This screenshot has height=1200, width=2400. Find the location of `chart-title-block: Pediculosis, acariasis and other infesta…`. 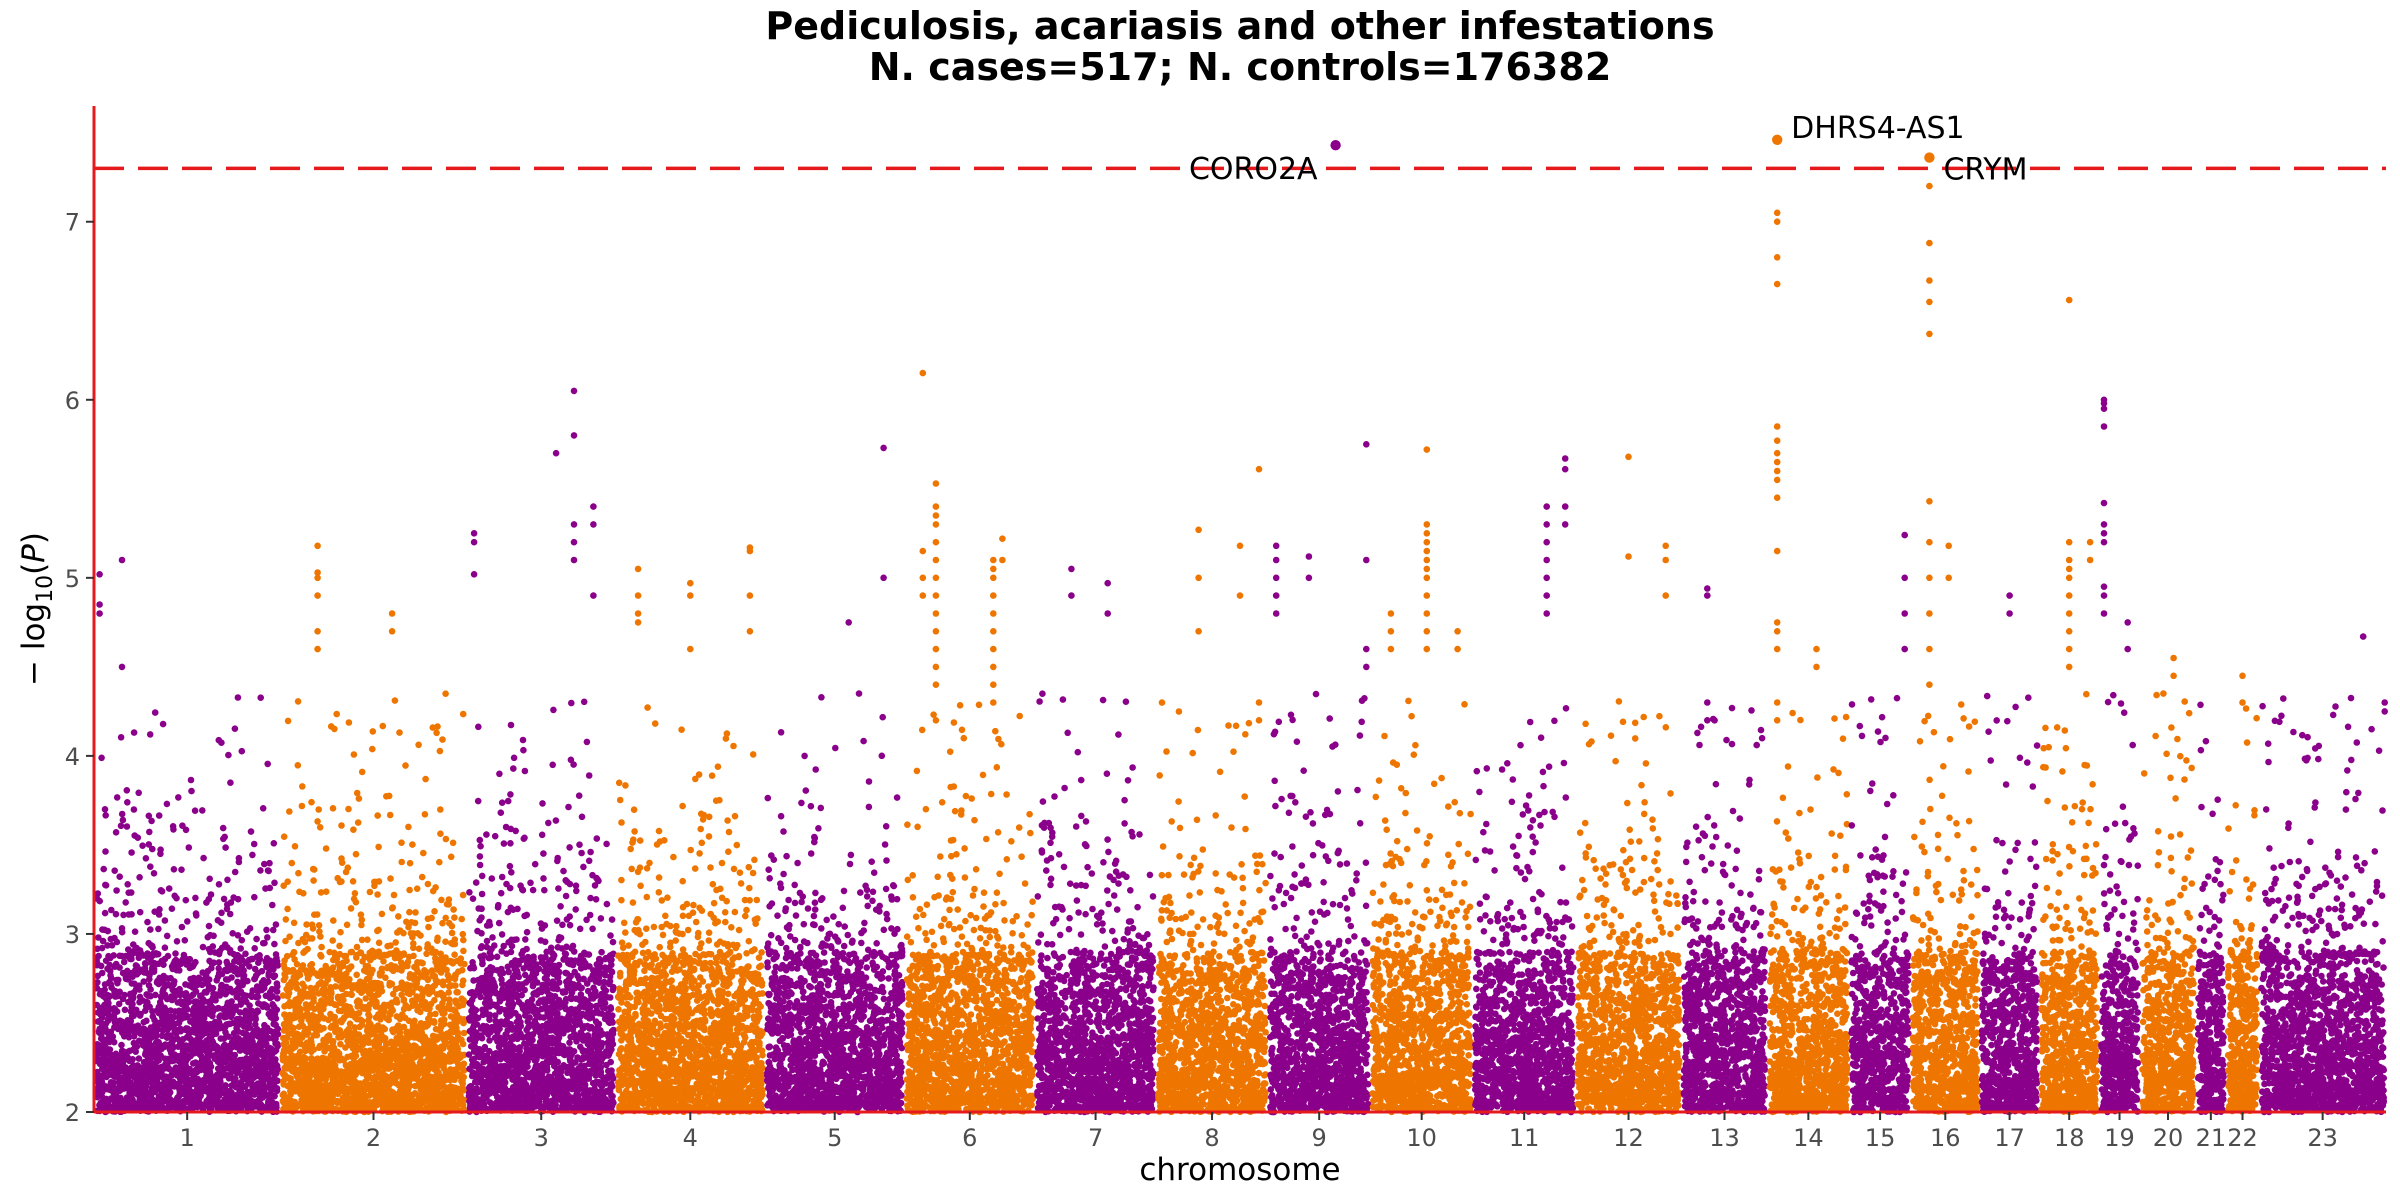

chart-title-block: Pediculosis, acariasis and other infesta… is located at coordinates (1200, 47).